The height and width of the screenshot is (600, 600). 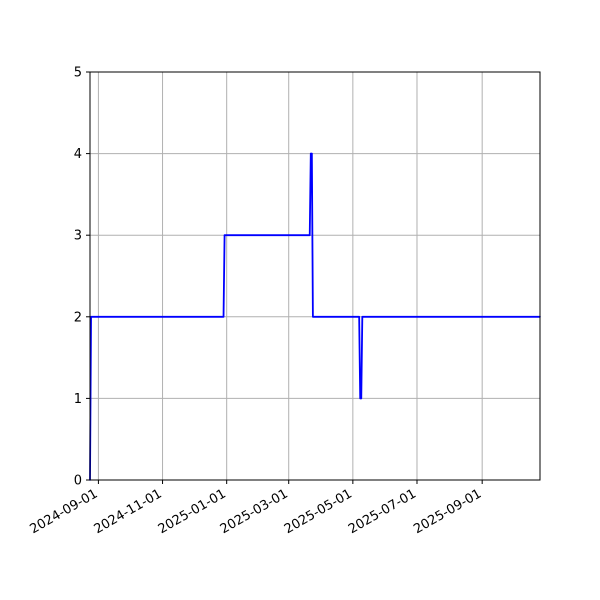 I want to click on y-axis: 0 1 2 3 4 5, so click(x=82, y=277).